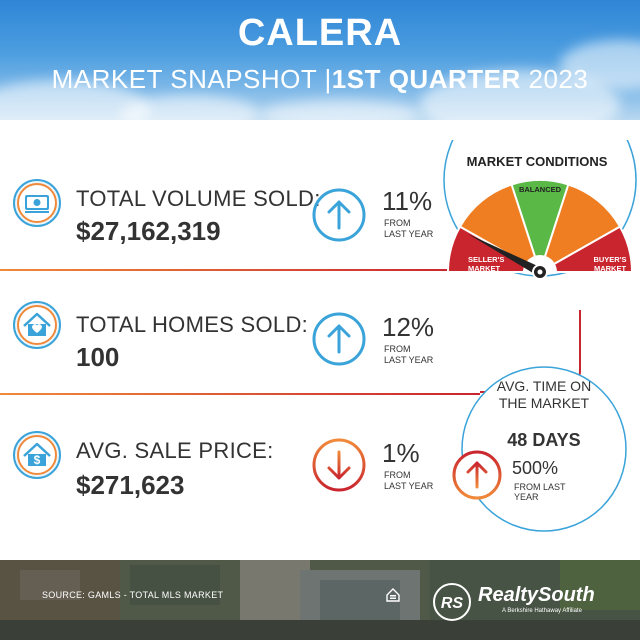 Image resolution: width=640 pixels, height=640 pixels. I want to click on realtysouth-logo-icon: RS, so click(452, 602).